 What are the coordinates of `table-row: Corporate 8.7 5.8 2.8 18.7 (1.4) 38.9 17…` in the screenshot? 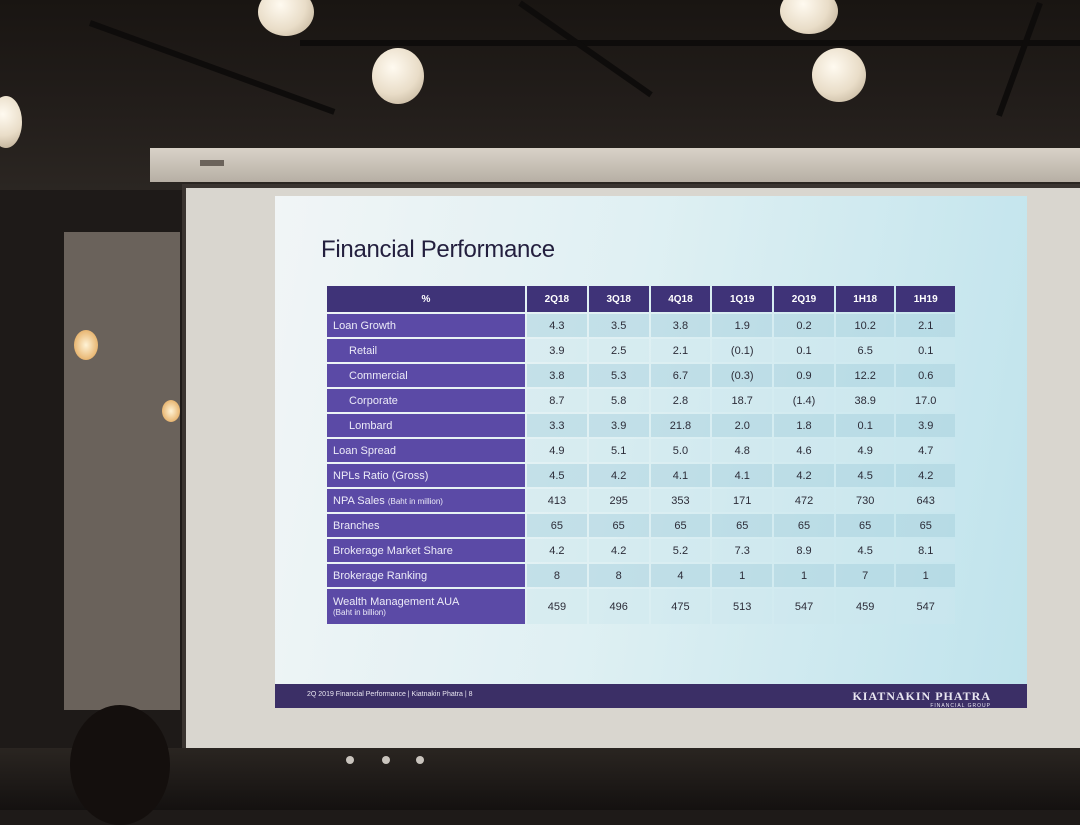 It's located at (641, 400).